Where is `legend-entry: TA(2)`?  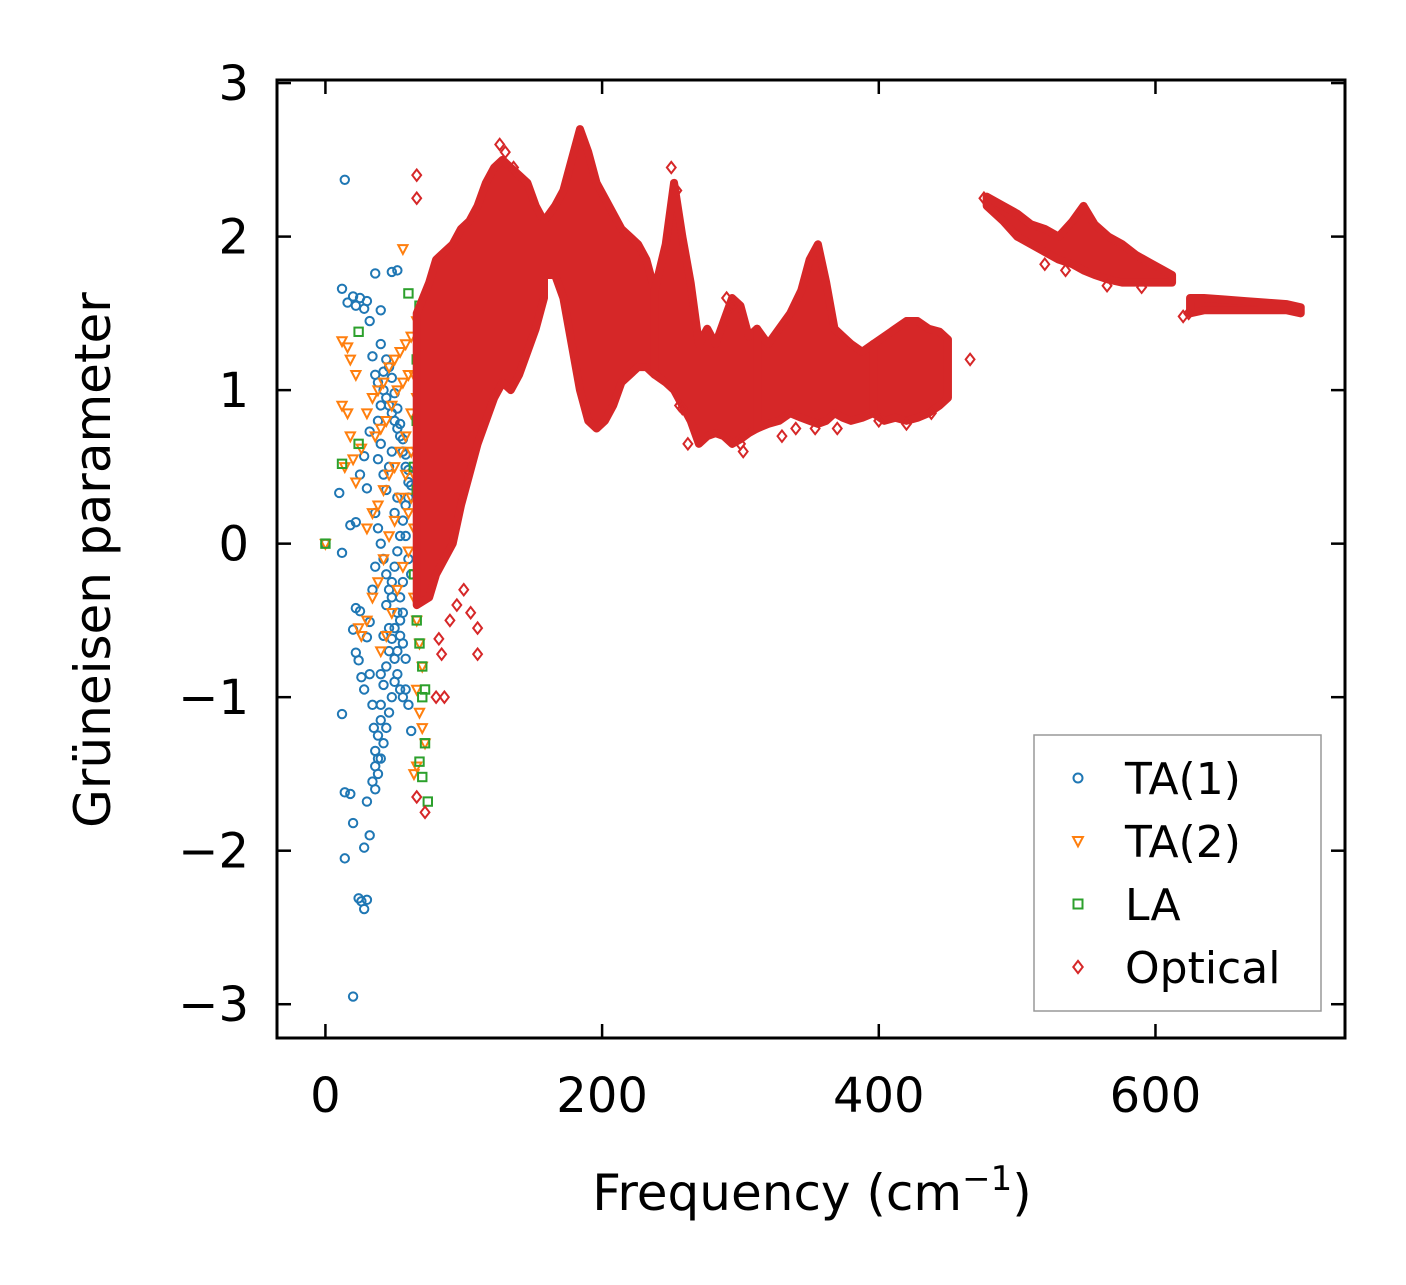 legend-entry: TA(2) is located at coordinates (1156, 842).